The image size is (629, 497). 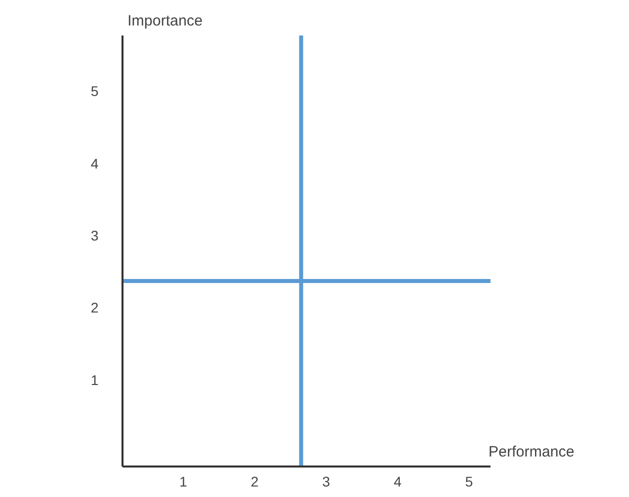 I want to click on y-tick-label: 3, so click(x=94, y=235).